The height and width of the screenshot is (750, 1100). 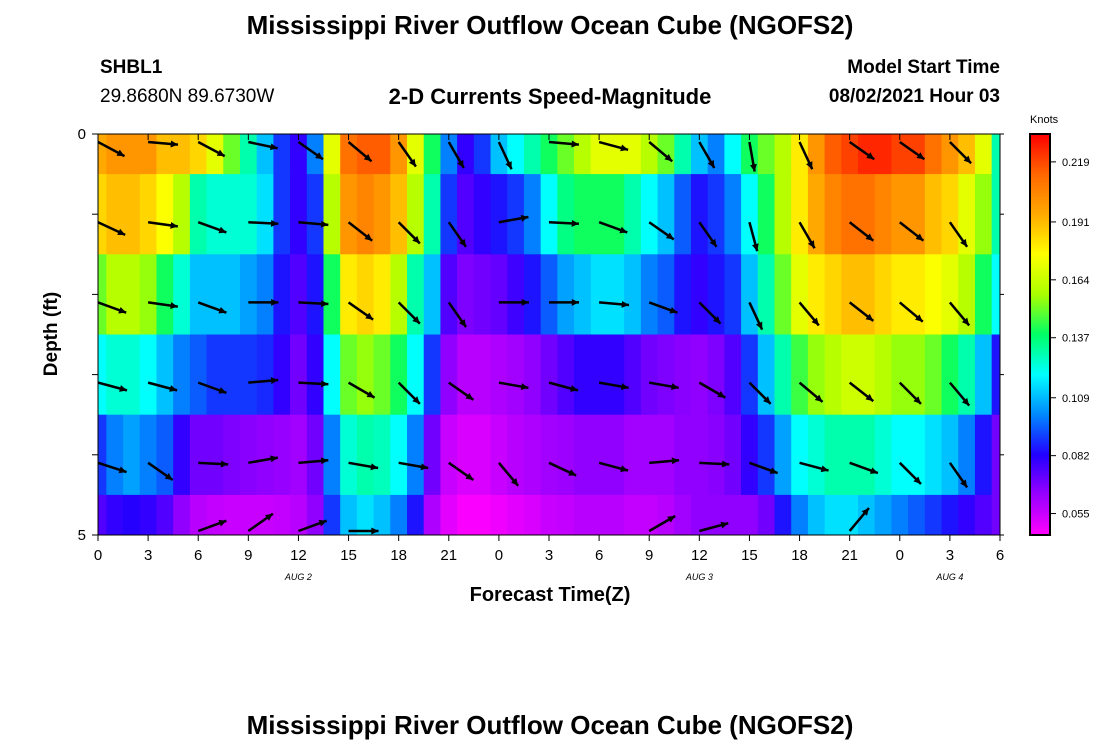 What do you see at coordinates (699, 555) in the screenshot?
I see `x-tick-label: 12` at bounding box center [699, 555].